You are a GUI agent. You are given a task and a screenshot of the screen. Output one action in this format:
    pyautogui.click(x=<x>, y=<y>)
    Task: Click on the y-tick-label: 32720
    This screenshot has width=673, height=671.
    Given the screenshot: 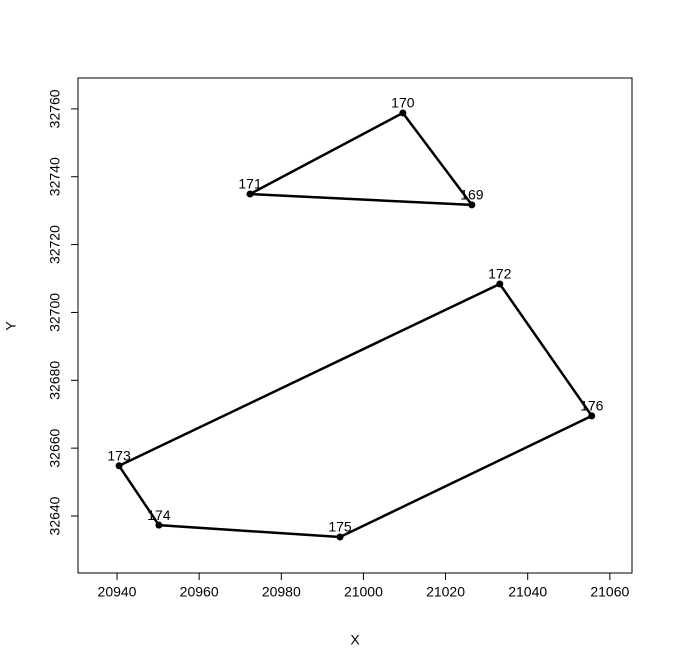 What is the action you would take?
    pyautogui.click(x=55, y=244)
    